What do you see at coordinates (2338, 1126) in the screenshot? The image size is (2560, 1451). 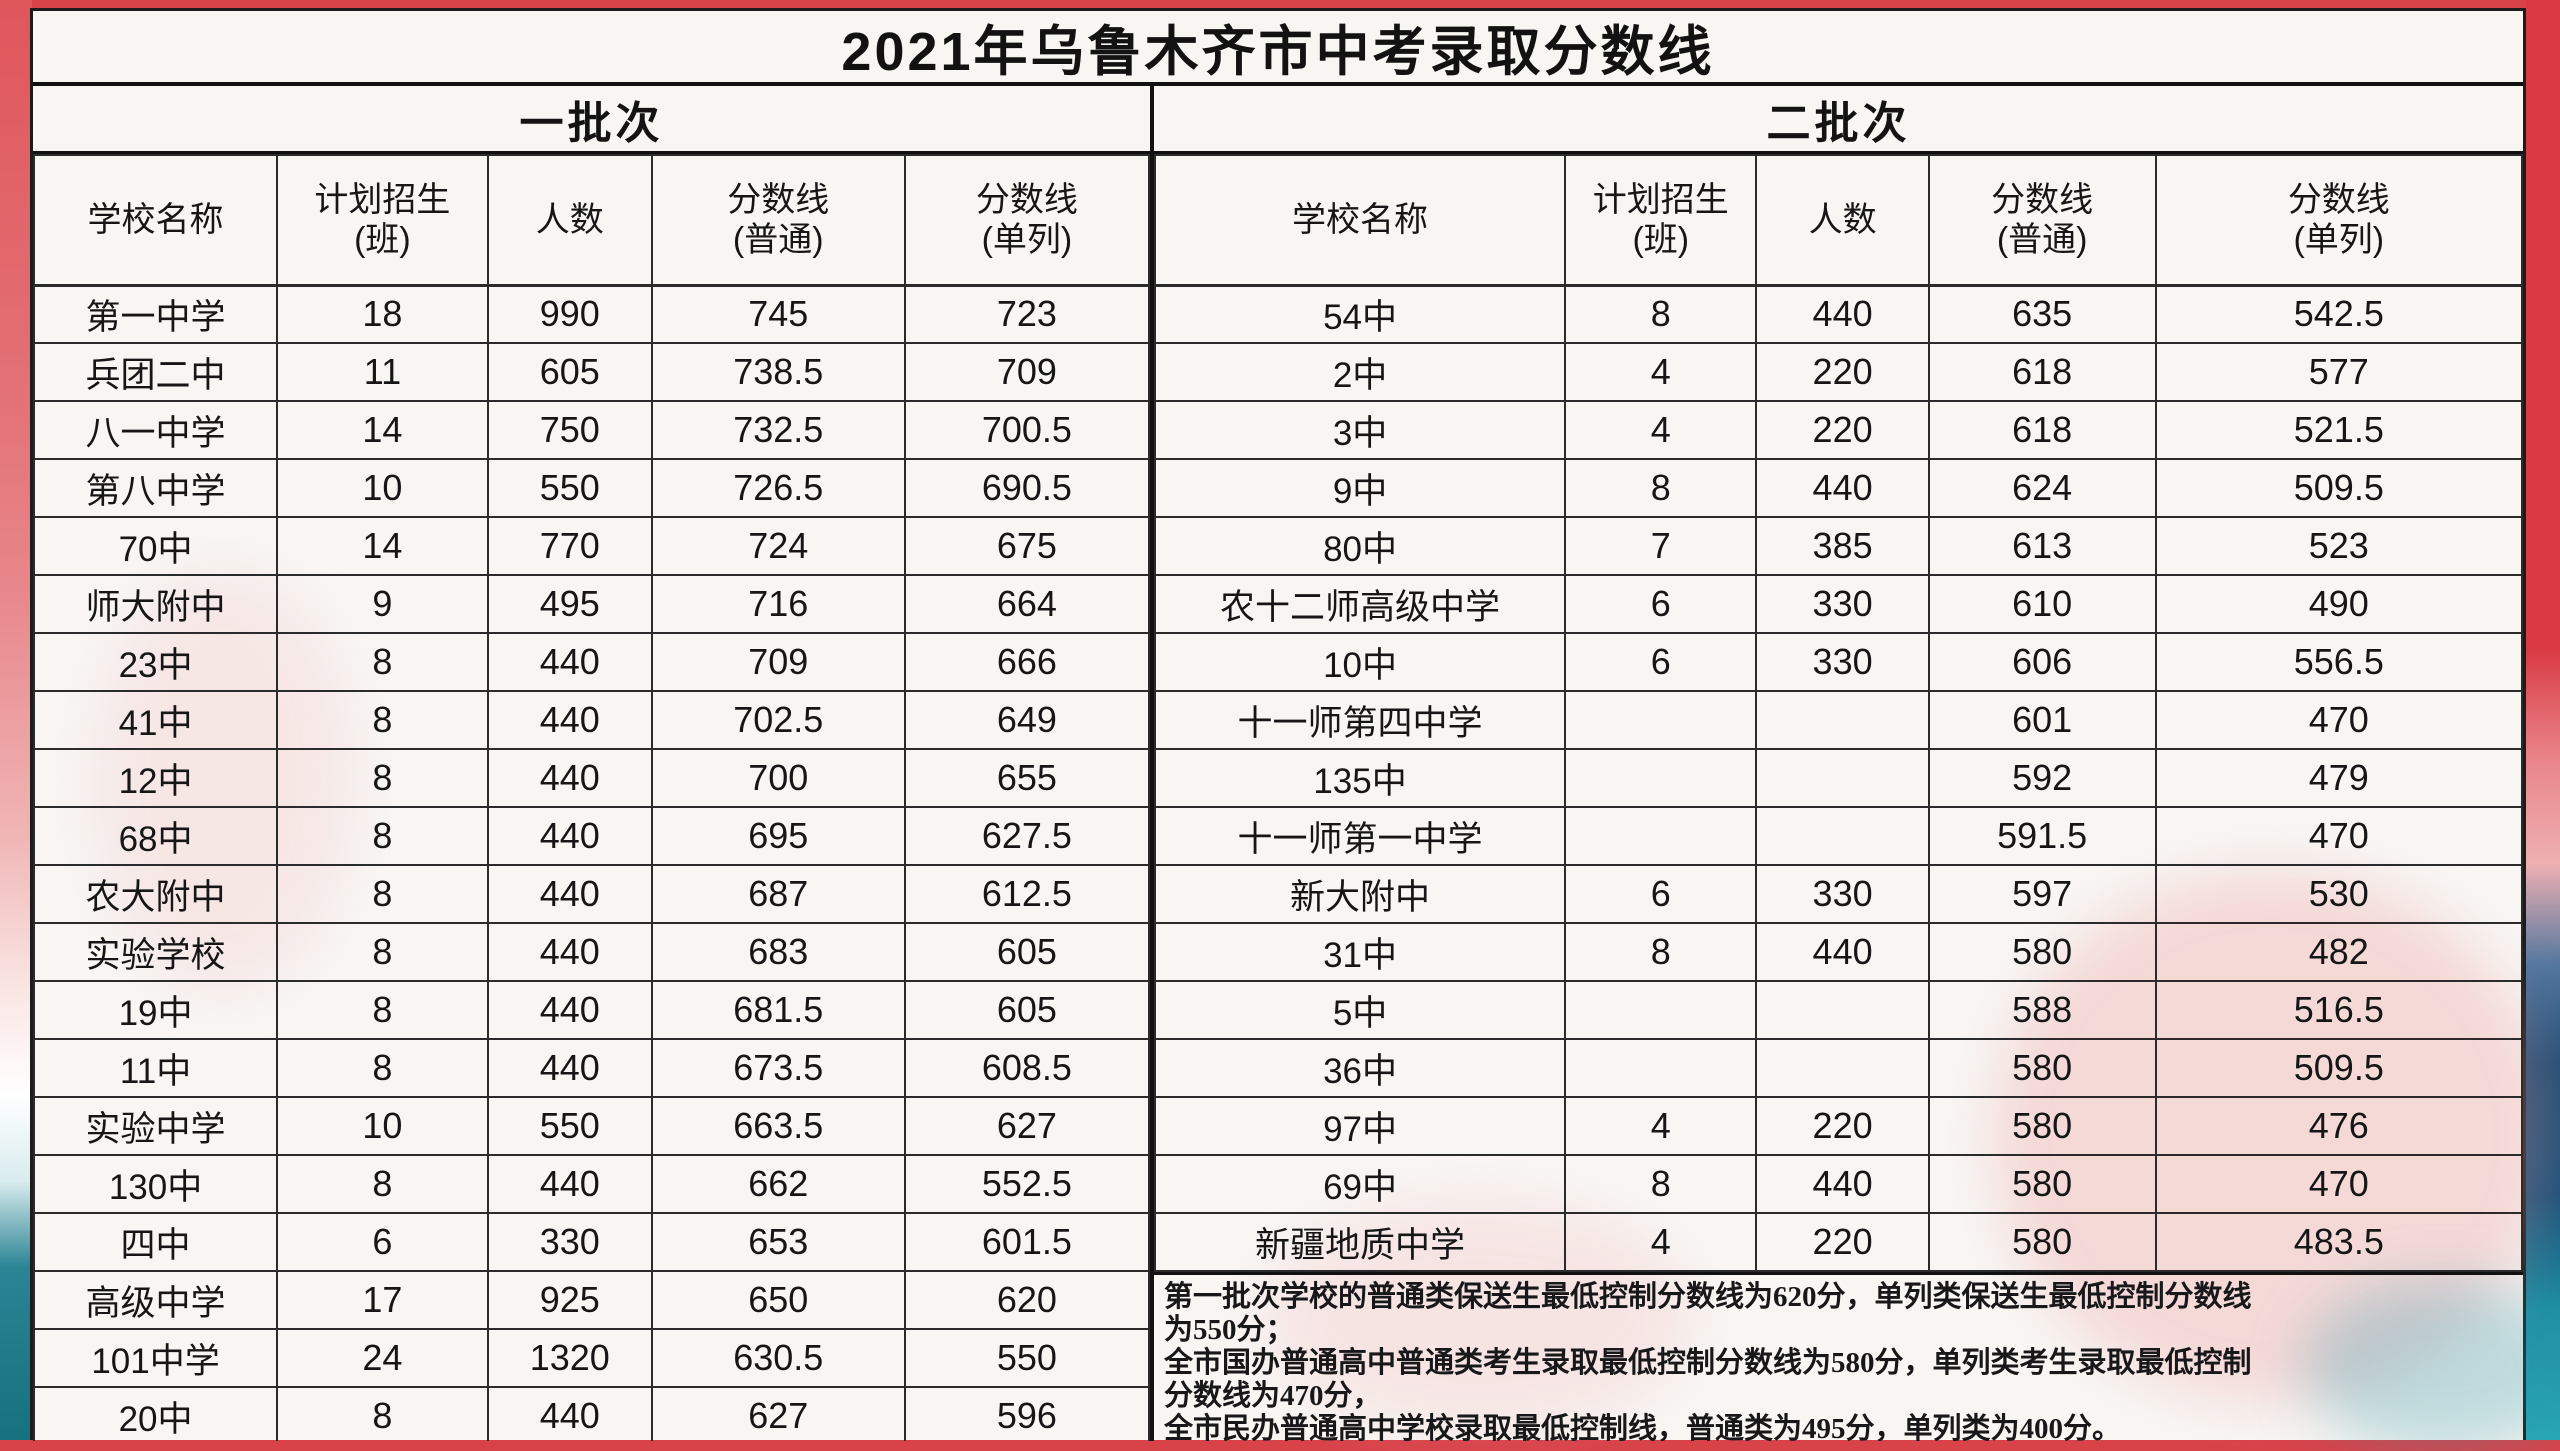 I see `table-cell: 476` at bounding box center [2338, 1126].